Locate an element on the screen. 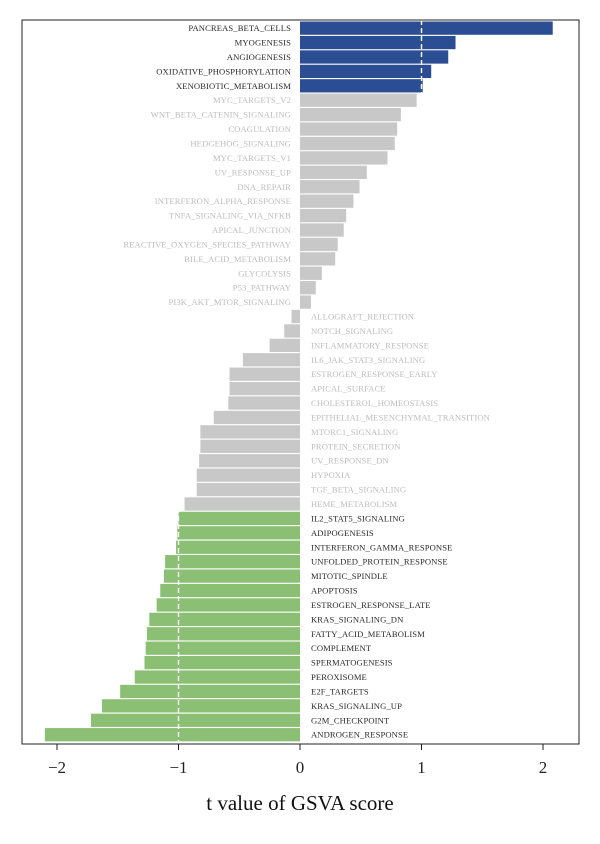 The width and height of the screenshot is (600, 844). bar-uv-response-up is located at coordinates (333, 172).